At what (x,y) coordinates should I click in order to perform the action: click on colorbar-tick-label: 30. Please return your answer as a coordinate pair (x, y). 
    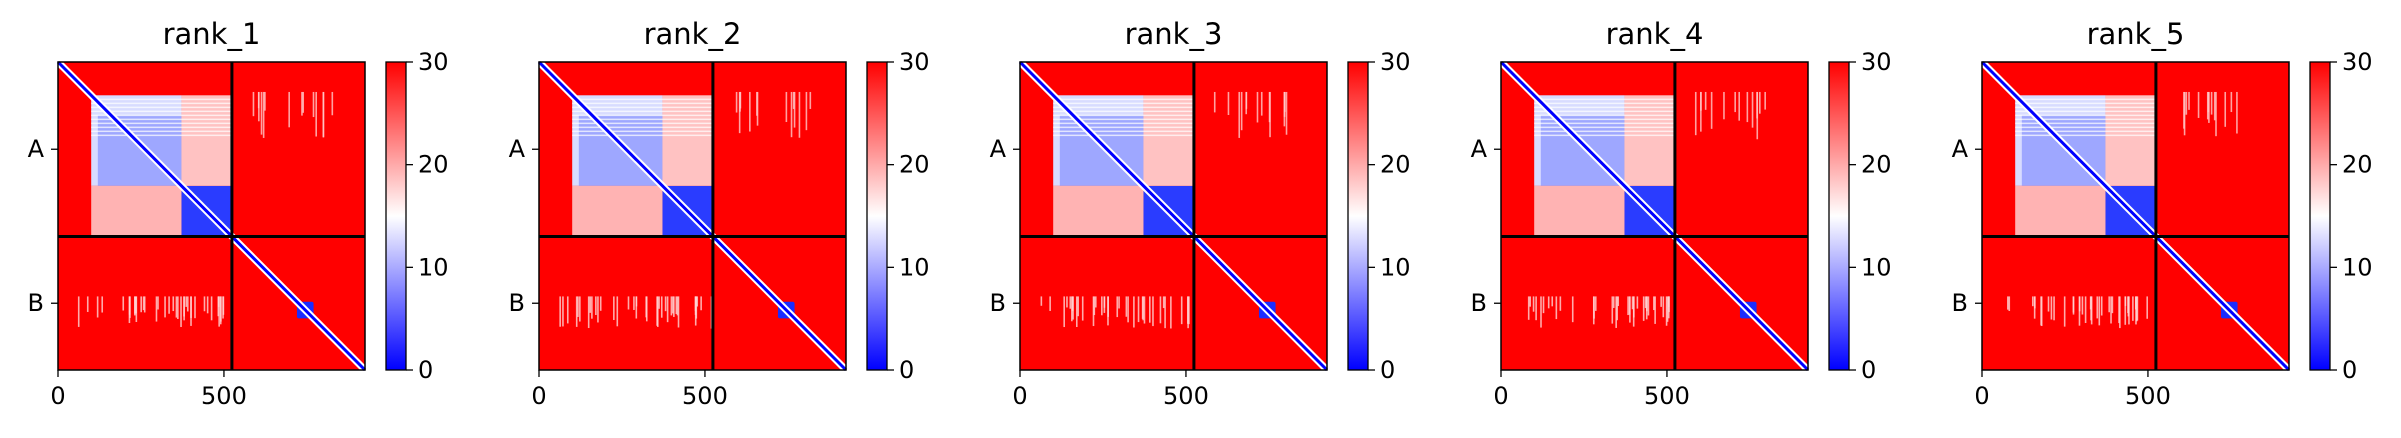
    Looking at the image, I should click on (2357, 62).